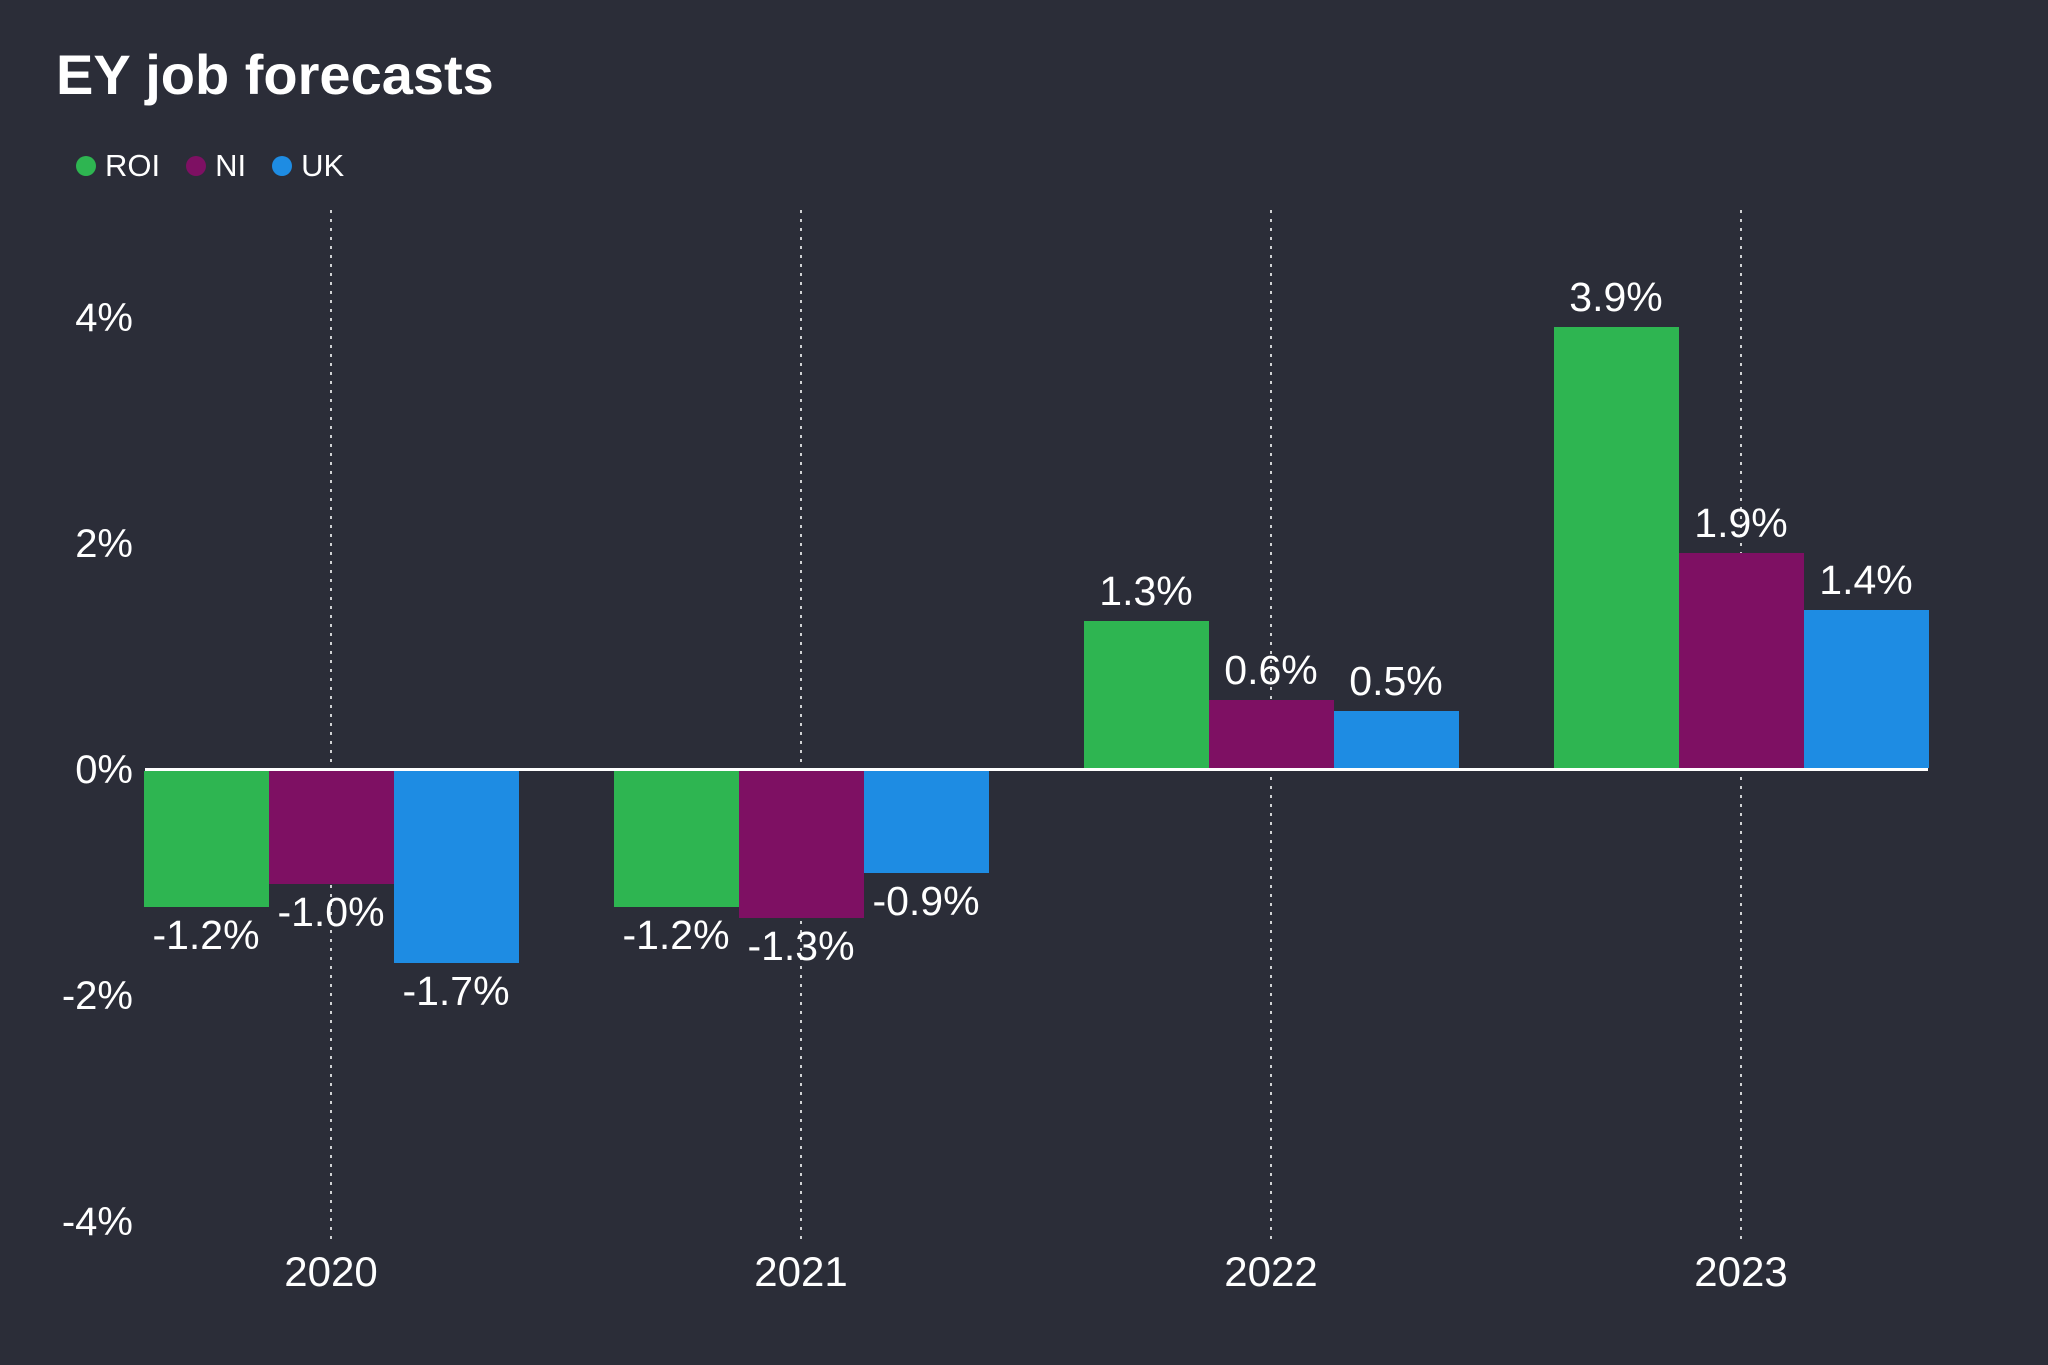  Describe the element at coordinates (456, 867) in the screenshot. I see `bar-uk-2020` at that location.